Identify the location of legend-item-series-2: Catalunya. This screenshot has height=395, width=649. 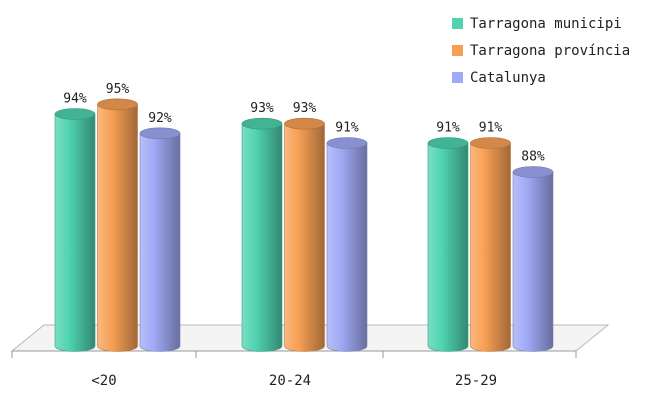
(541, 77).